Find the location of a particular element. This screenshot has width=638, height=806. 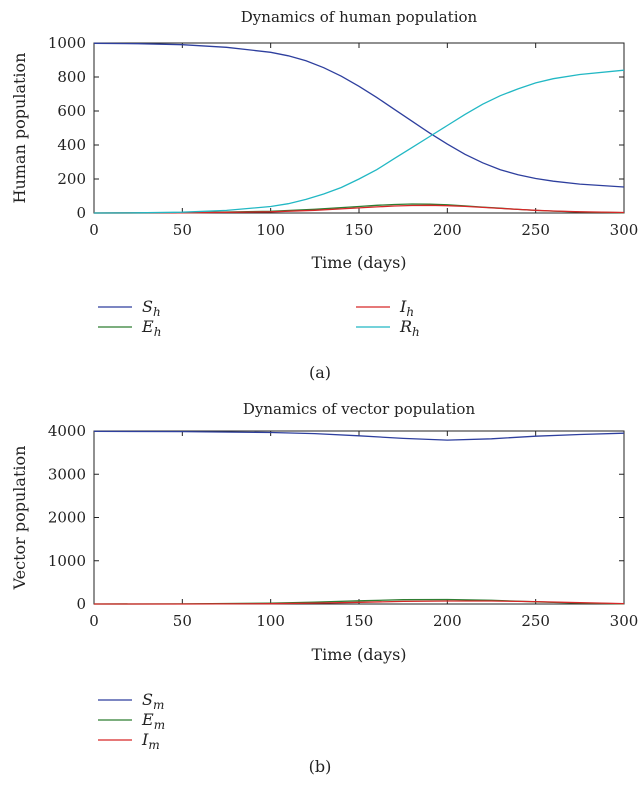

legend-label: Eh is located at coordinates (151, 328).